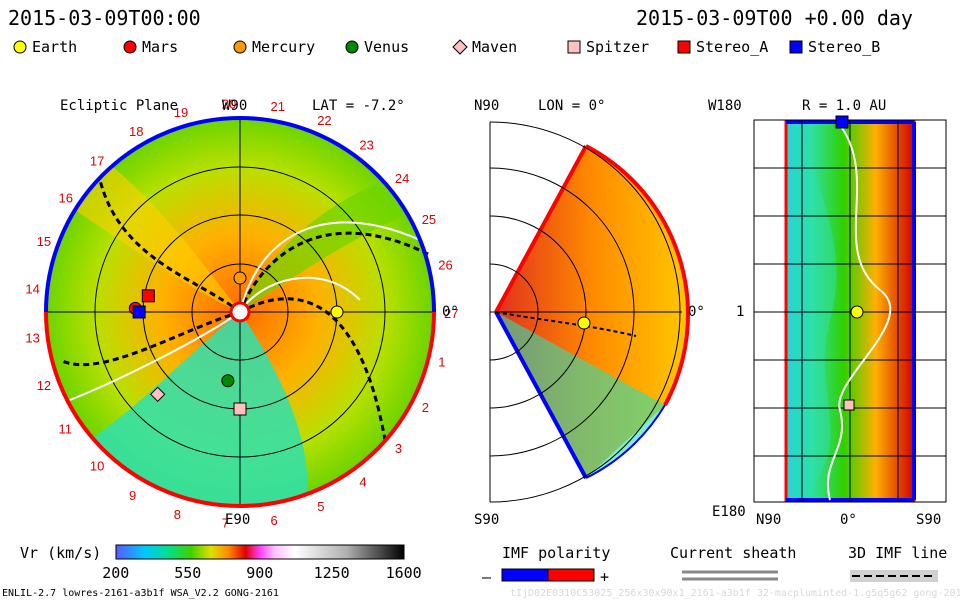  Describe the element at coordinates (729, 512) in the screenshot. I see `radial-bottom-left-label: E180` at that location.